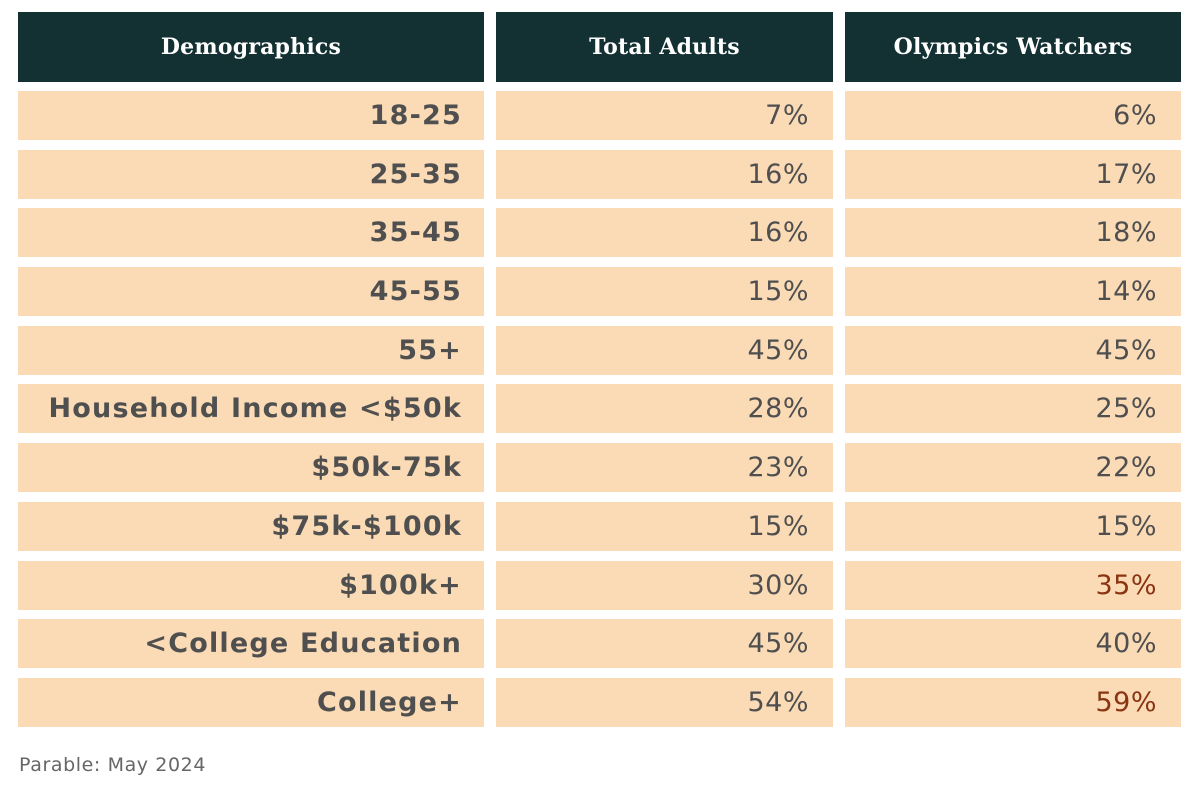 The image size is (1200, 800). Describe the element at coordinates (664, 115) in the screenshot. I see `total-adults-value: 7%` at that location.